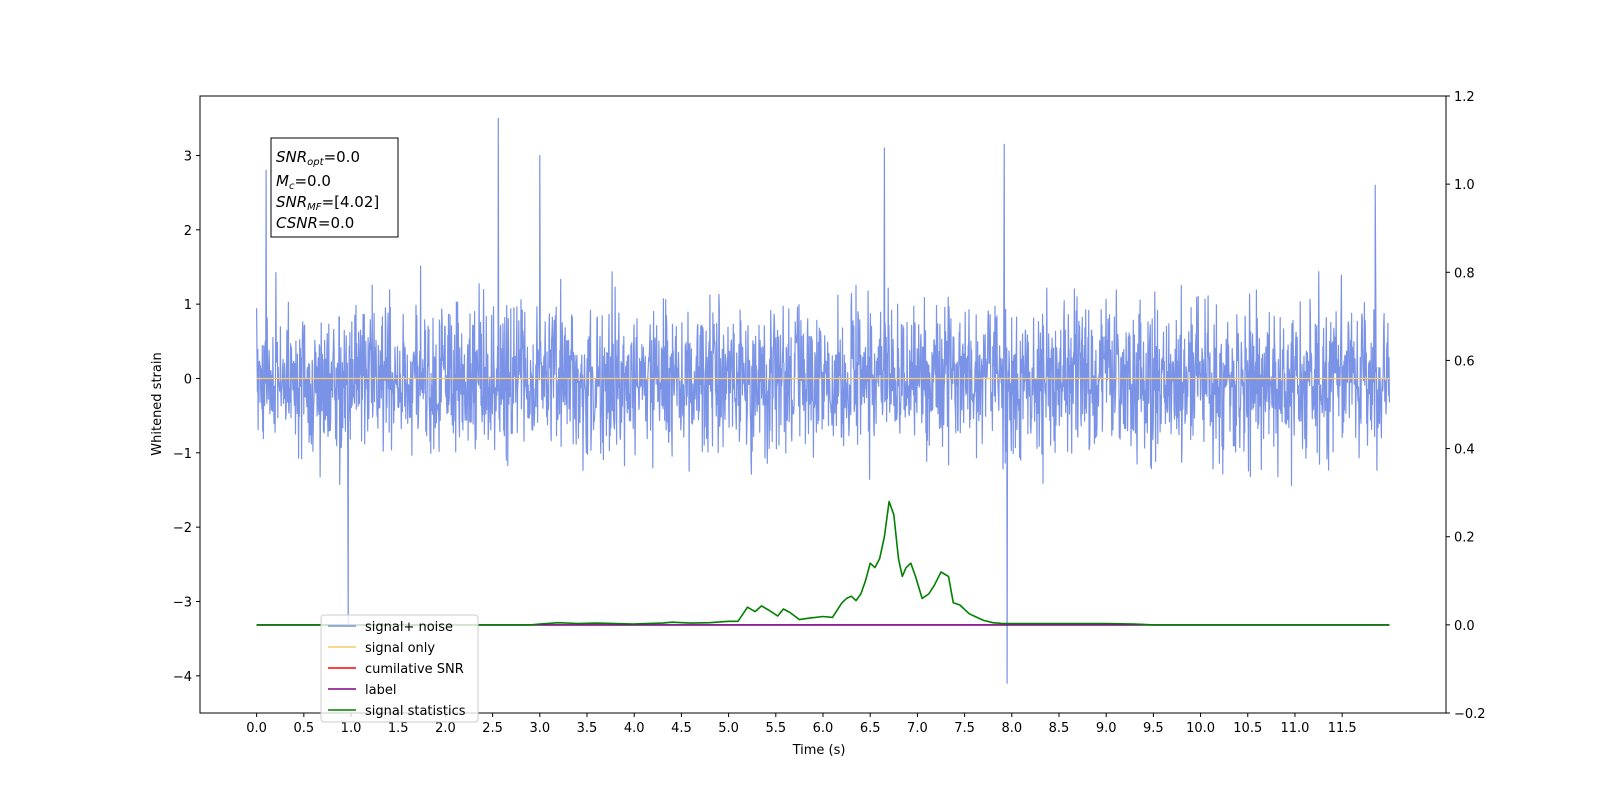 This screenshot has height=800, width=1600. I want to click on x-tick-label: 0.0, so click(256, 728).